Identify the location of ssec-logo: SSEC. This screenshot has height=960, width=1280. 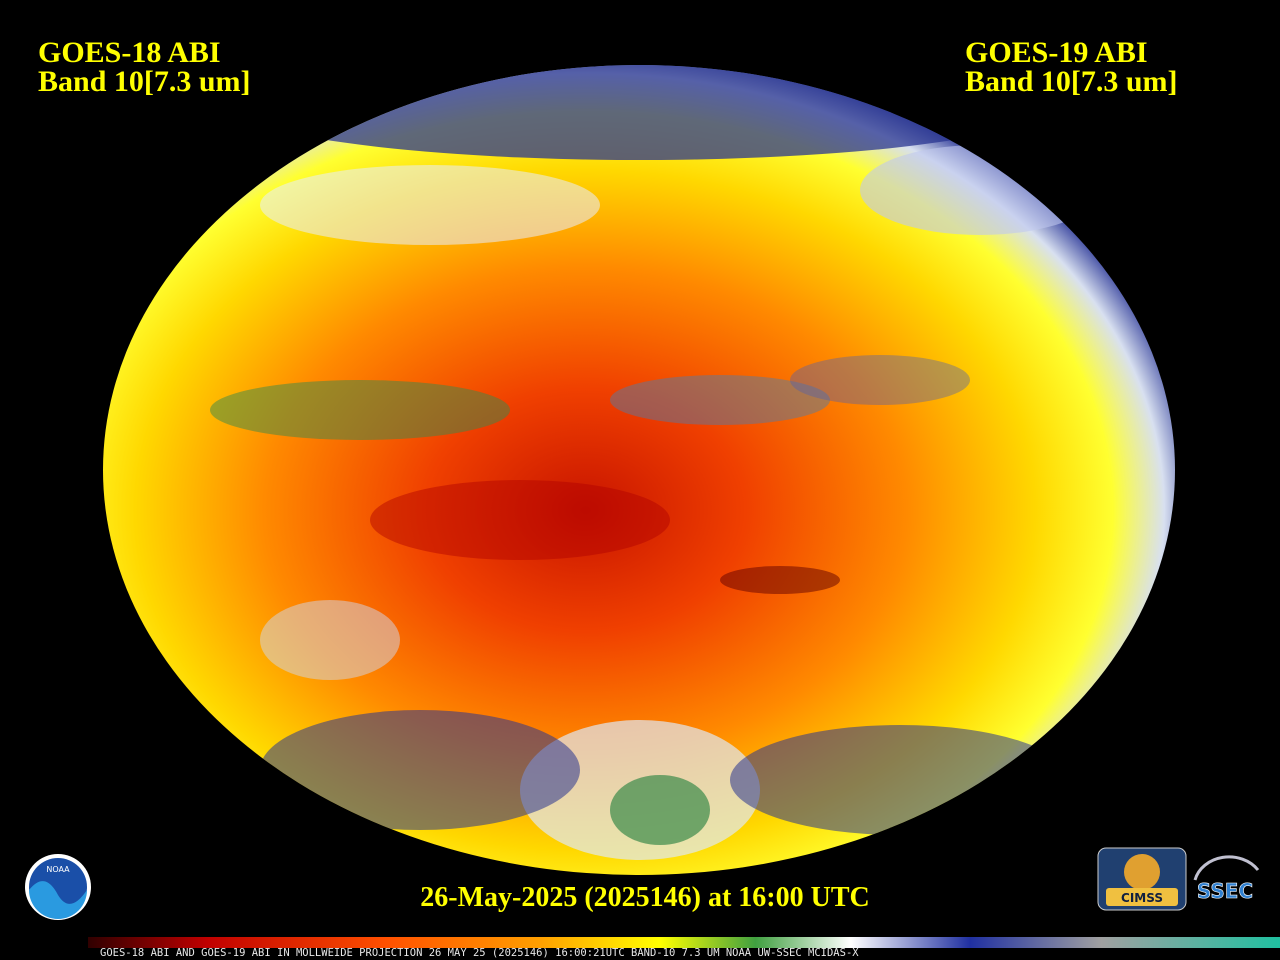
(1226, 879).